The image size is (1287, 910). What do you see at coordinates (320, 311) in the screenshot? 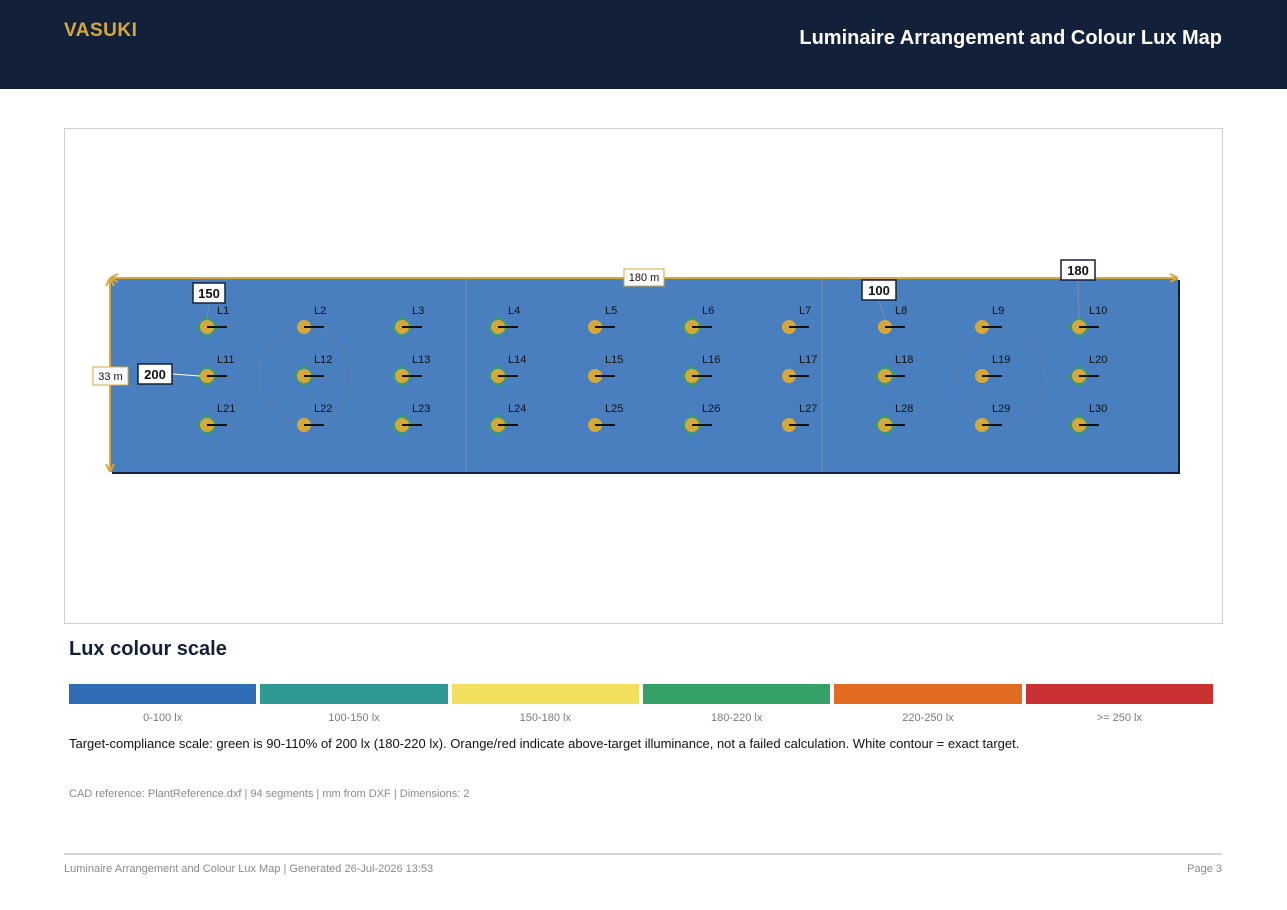
I see `luminaire-label: L2` at bounding box center [320, 311].